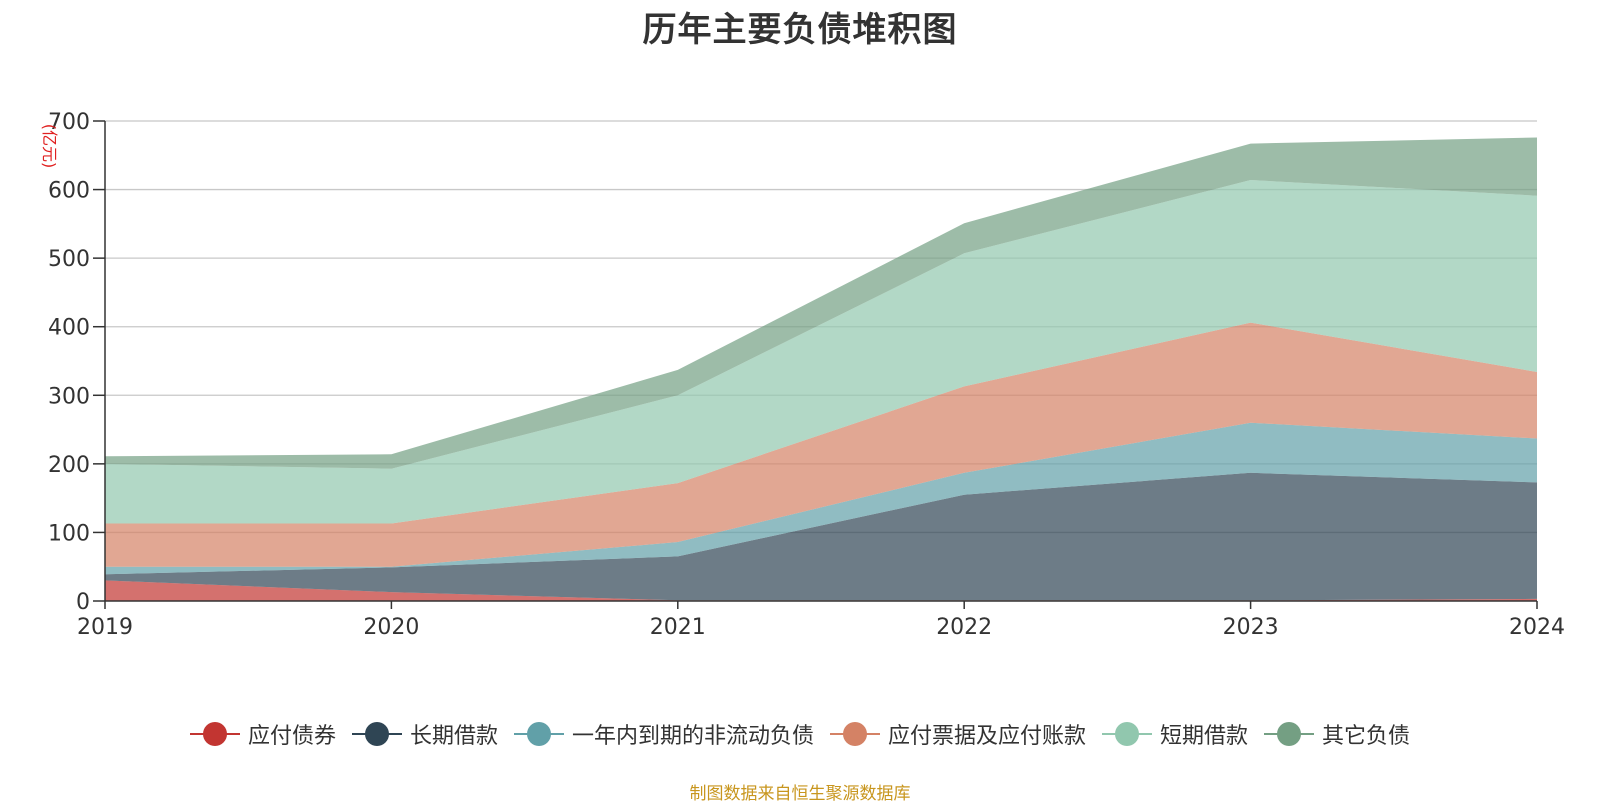 The image size is (1600, 804). Describe the element at coordinates (69, 328) in the screenshot. I see `y-tick-label-400: 400` at that location.